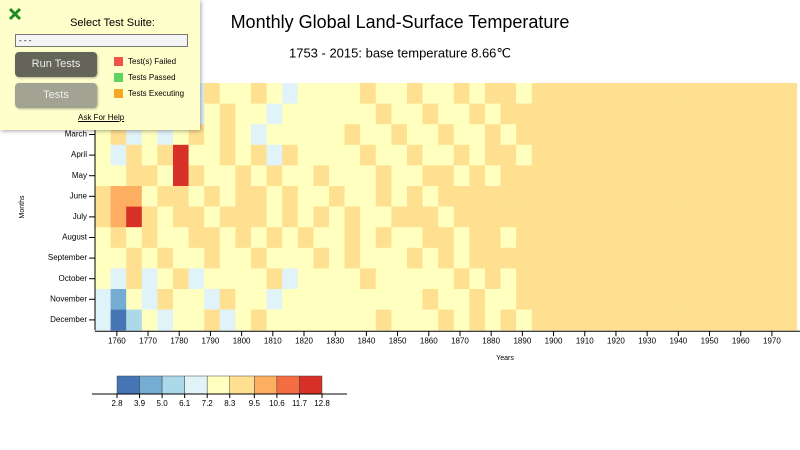 Image resolution: width=800 pixels, height=450 pixels. What do you see at coordinates (400, 52) in the screenshot?
I see `chart-subtitle: 1753 - 2015: base temperature 8.66℃` at bounding box center [400, 52].